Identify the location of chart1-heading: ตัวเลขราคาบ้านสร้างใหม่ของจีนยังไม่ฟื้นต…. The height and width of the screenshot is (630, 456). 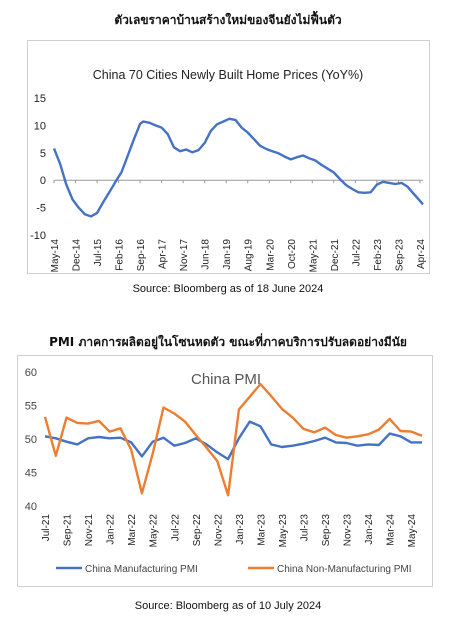
(228, 20).